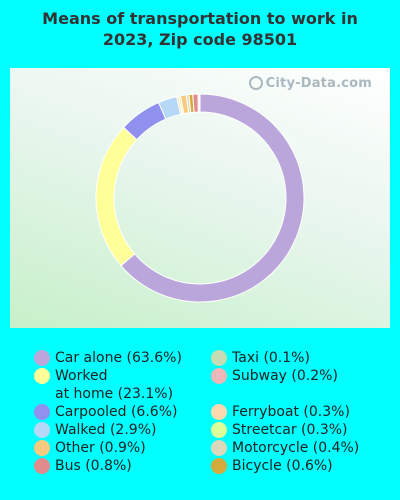 The image size is (400, 500). What do you see at coordinates (106, 430) in the screenshot?
I see `legend-label-3: Walked (2.9%)` at bounding box center [106, 430].